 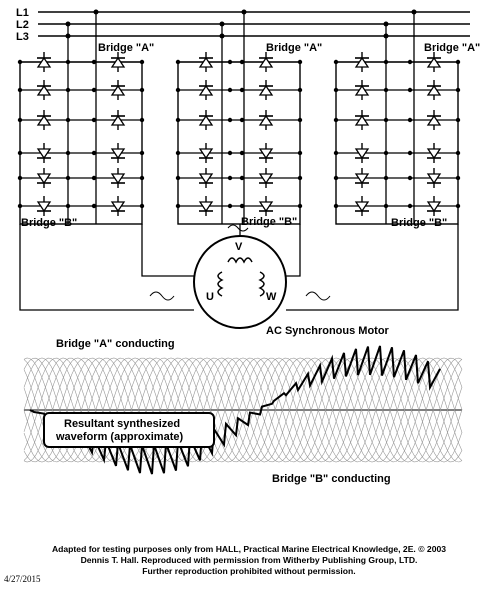 What do you see at coordinates (331, 479) in the screenshot?
I see `bridge-b-conducting-label: Bridge "B" conducting` at bounding box center [331, 479].